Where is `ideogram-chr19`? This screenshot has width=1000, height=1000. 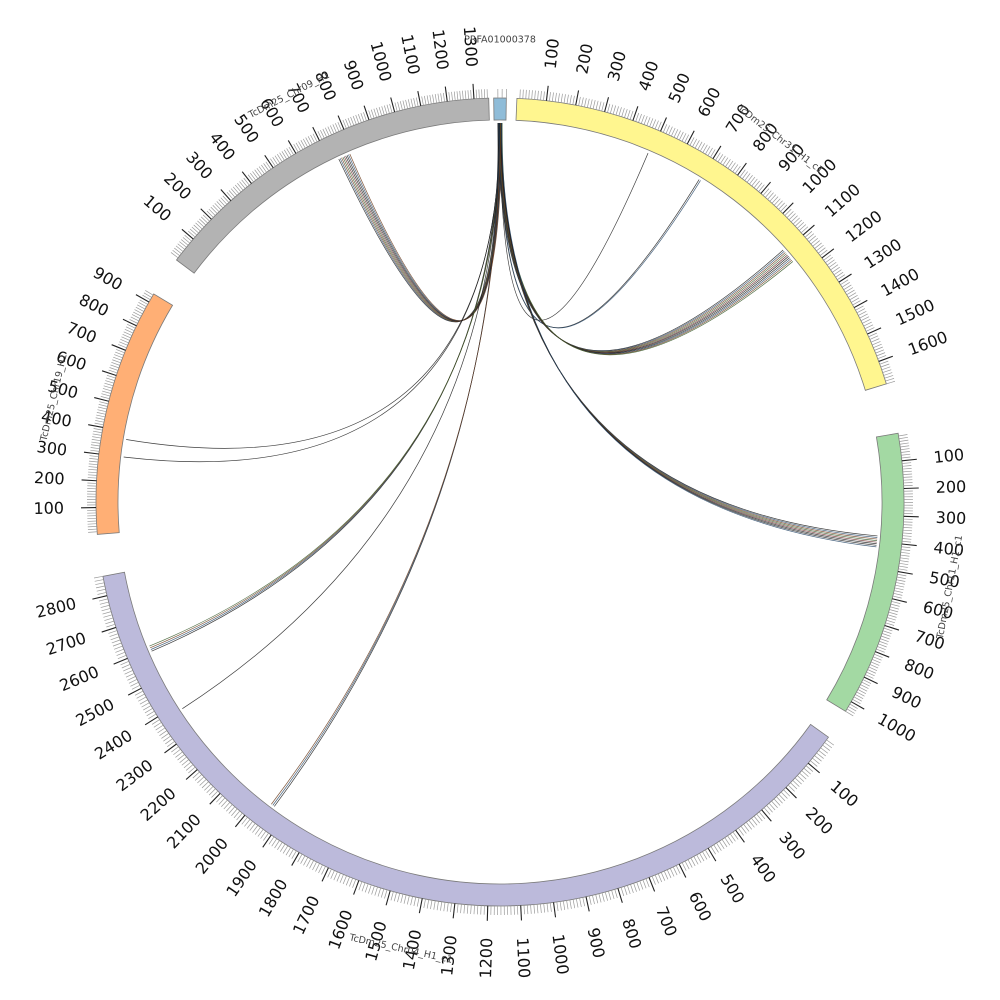 ideogram-chr19 is located at coordinates (134, 414).